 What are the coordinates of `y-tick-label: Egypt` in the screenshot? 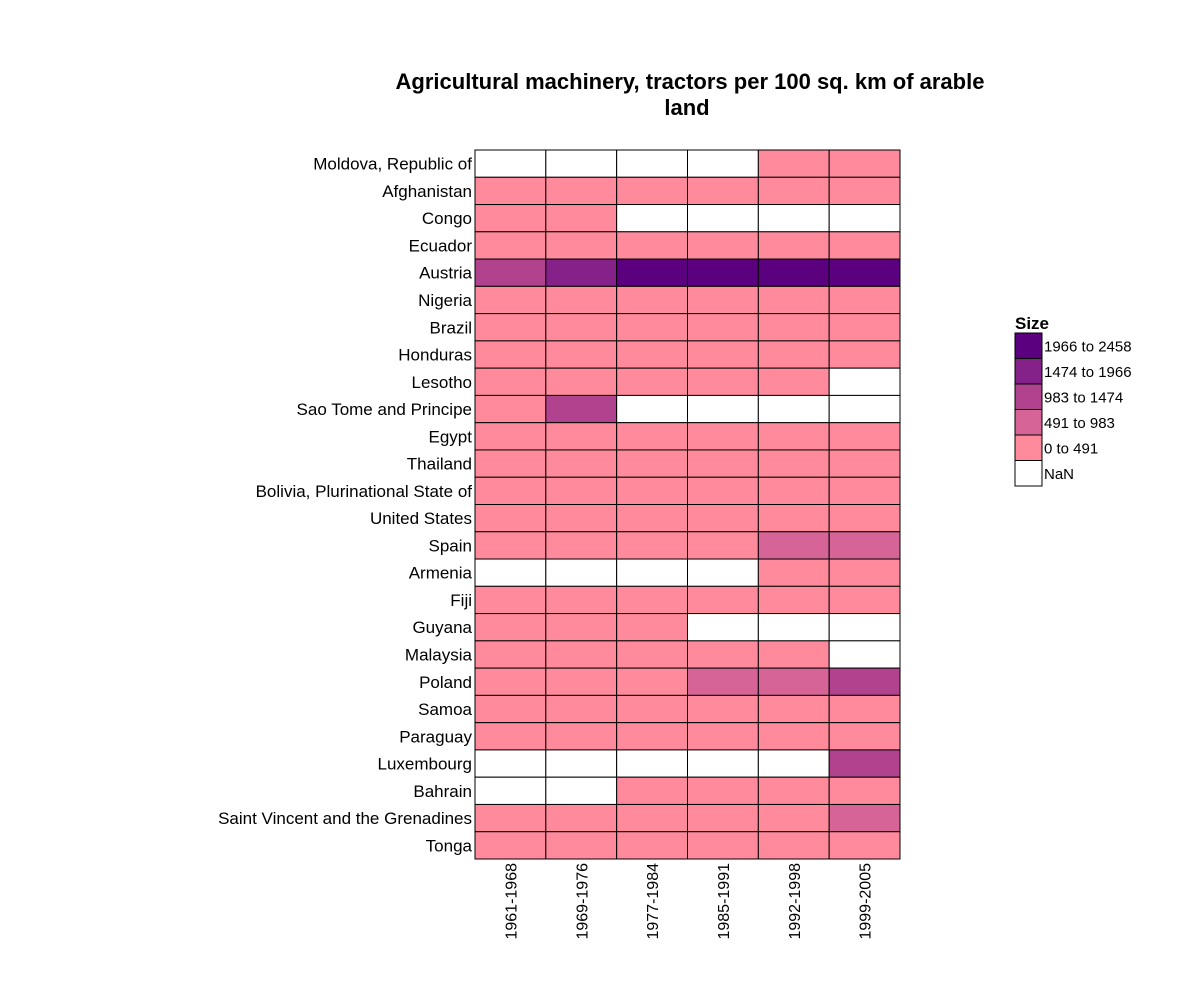 It's located at (451, 436).